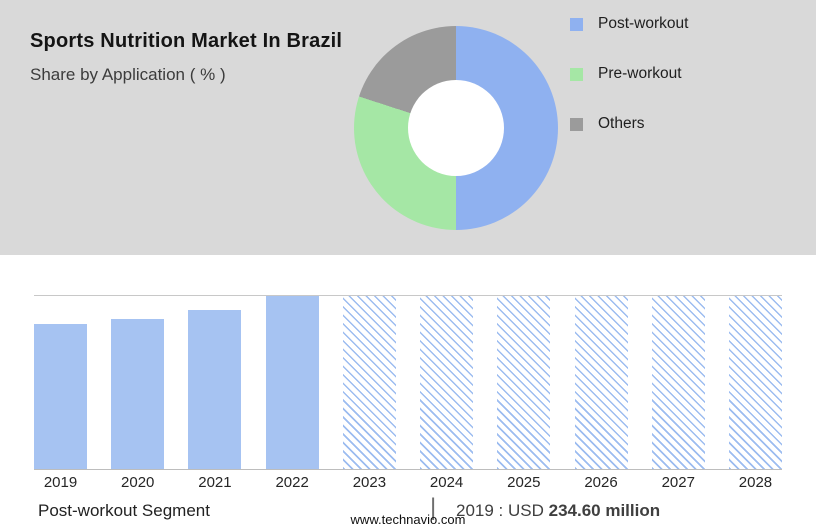 Image resolution: width=816 pixels, height=528 pixels. I want to click on bar-label-2026: 2026, so click(601, 482).